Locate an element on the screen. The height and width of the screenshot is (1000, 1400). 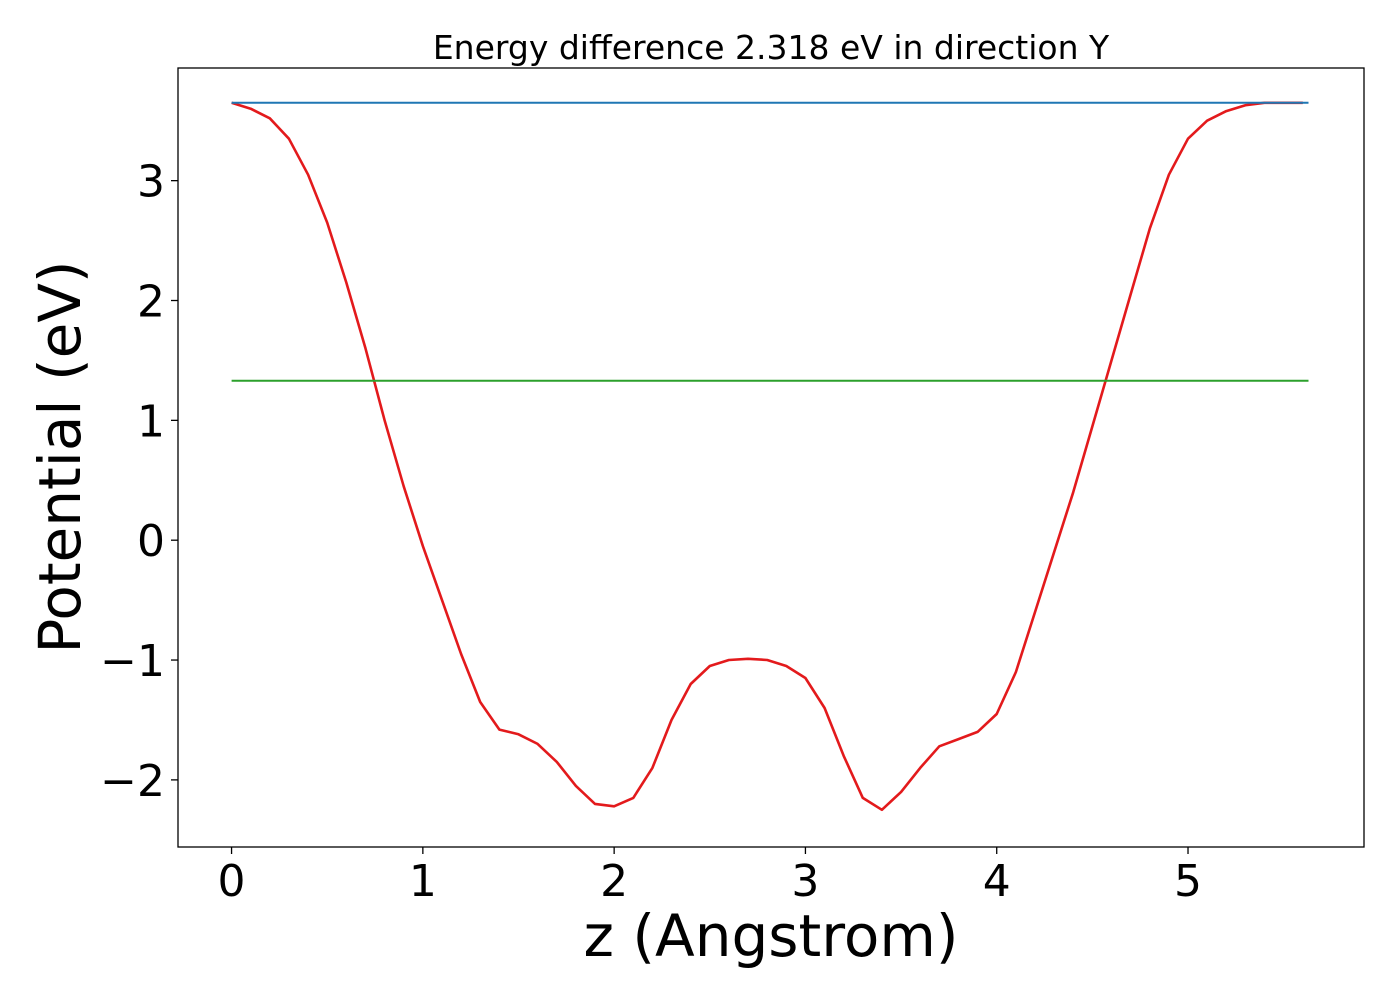
x-tick-label: 5 is located at coordinates (1188, 881).